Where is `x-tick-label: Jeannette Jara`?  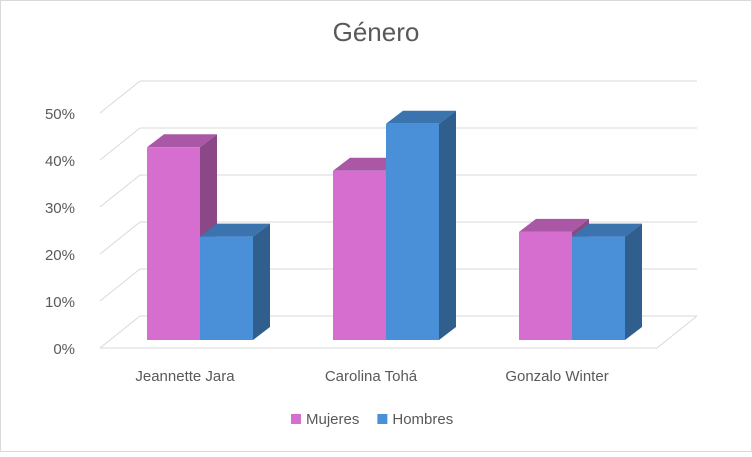 x-tick-label: Jeannette Jara is located at coordinates (185, 376).